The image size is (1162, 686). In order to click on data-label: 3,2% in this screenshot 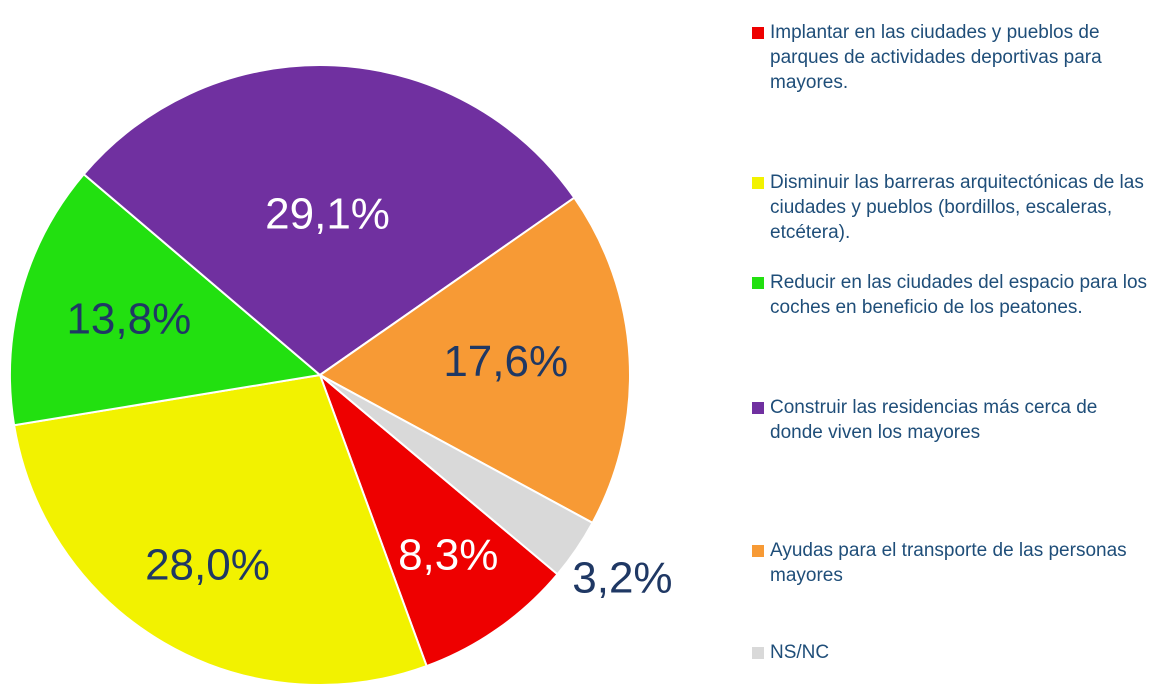, I will do `click(622, 577)`.